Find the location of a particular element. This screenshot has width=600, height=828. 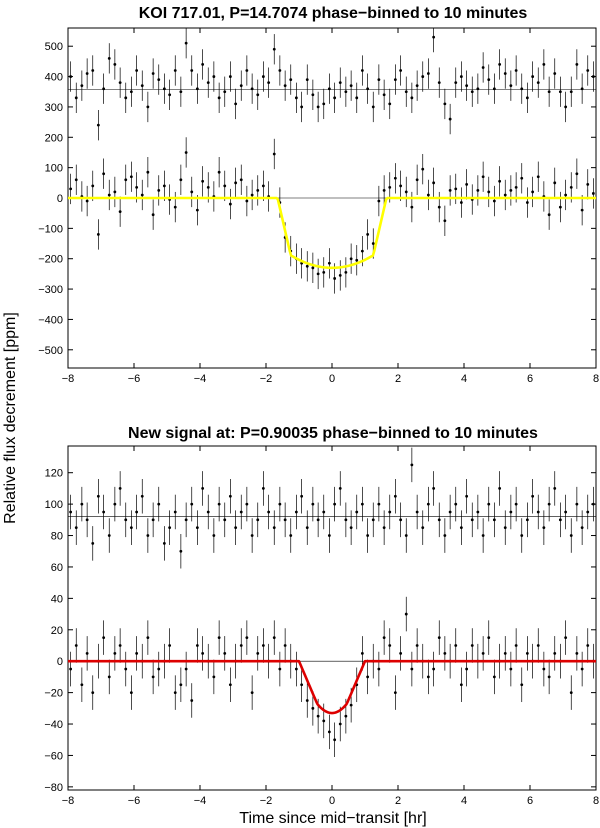

y-tick-label: 0 is located at coordinates (60, 199).